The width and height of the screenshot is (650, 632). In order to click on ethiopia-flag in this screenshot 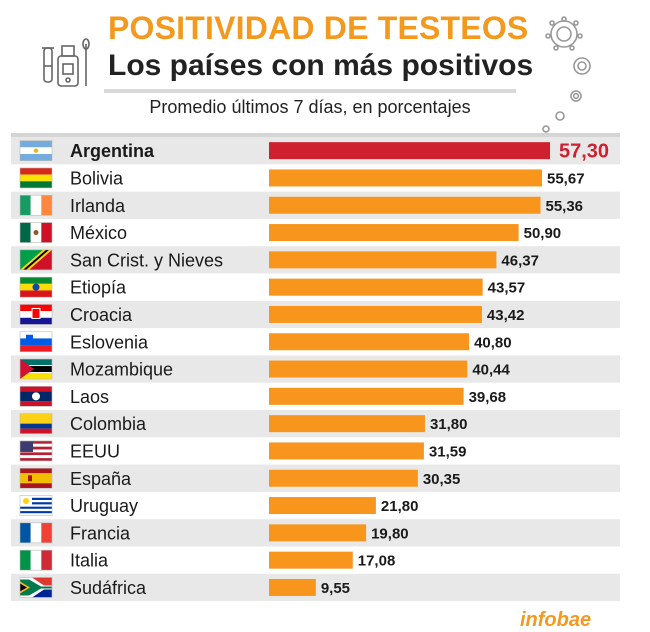, I will do `click(36, 287)`.